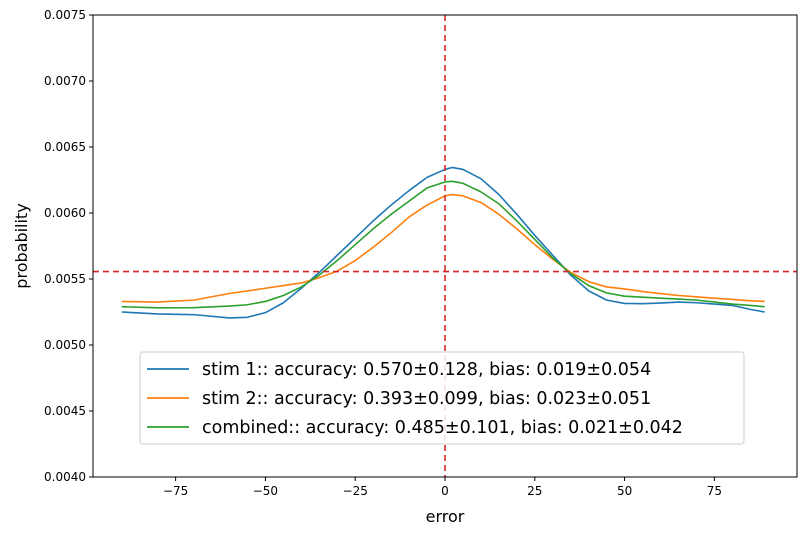 The height and width of the screenshot is (535, 800). What do you see at coordinates (65, 81) in the screenshot?
I see `y-tick-label: 0.0070` at bounding box center [65, 81].